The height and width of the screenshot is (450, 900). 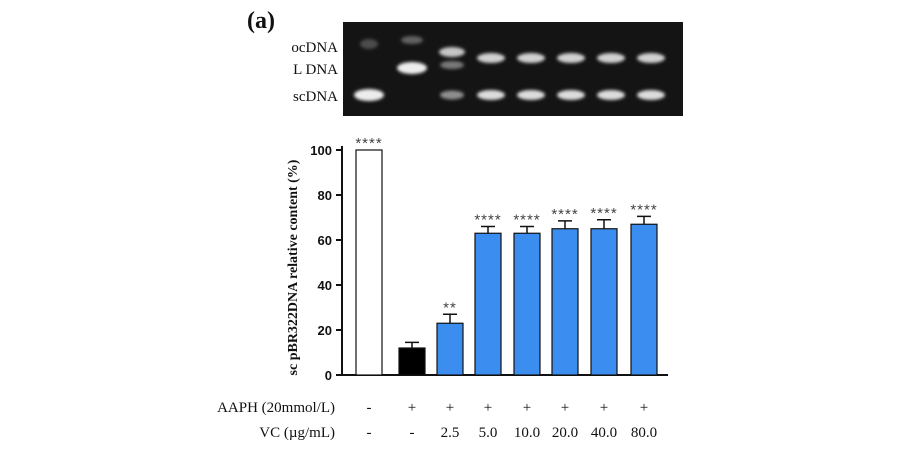 What do you see at coordinates (325, 195) in the screenshot?
I see `y-tick-label: 80` at bounding box center [325, 195].